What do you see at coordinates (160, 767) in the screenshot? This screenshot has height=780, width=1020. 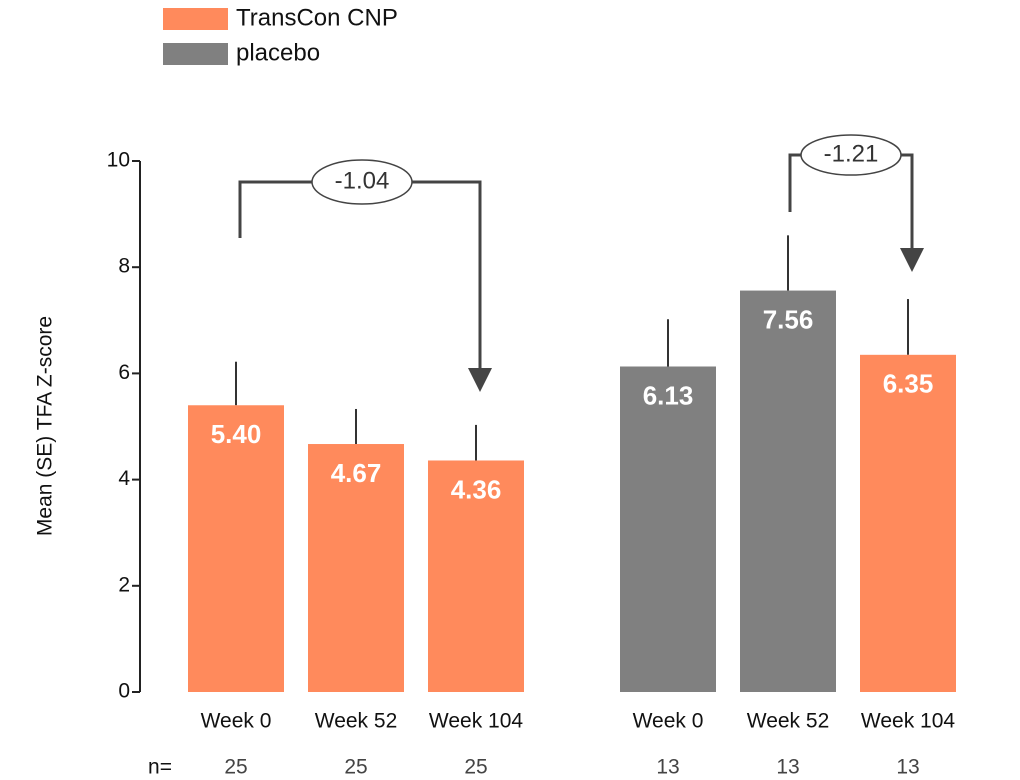 I see `n-label: n=` at bounding box center [160, 767].